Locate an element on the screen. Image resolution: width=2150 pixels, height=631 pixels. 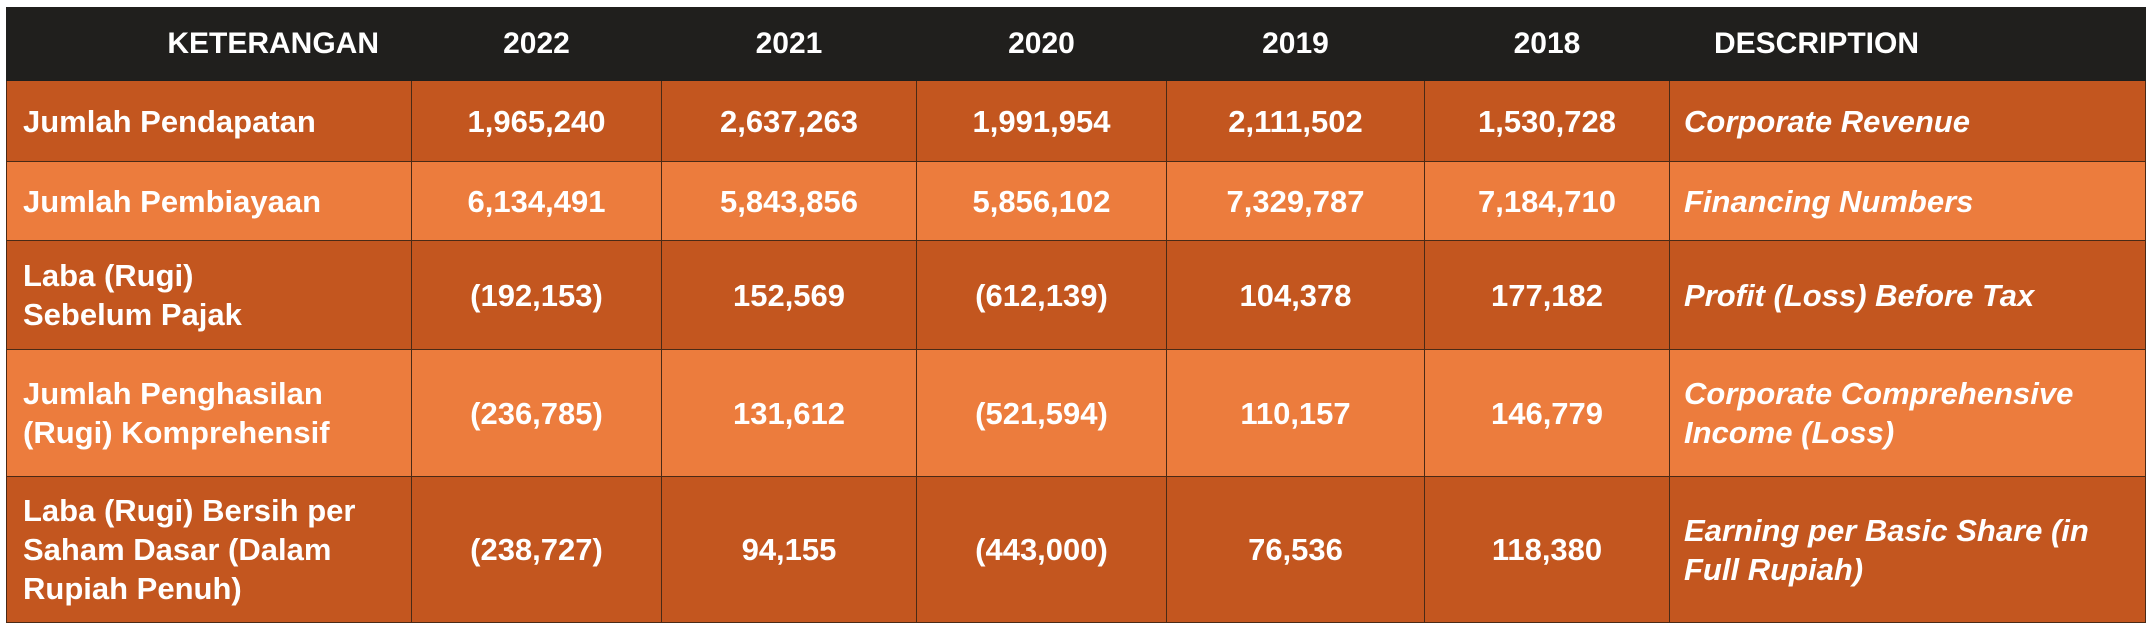
value-cell: 177,182 is located at coordinates (1547, 295).